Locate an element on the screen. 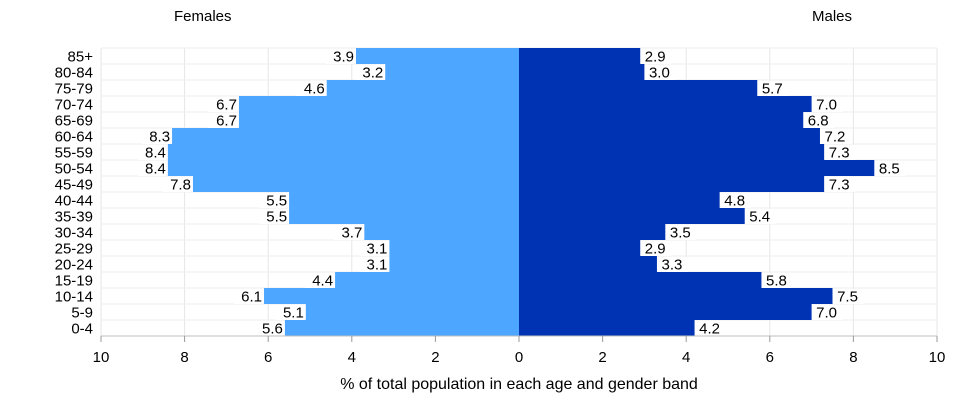 Image resolution: width=956 pixels, height=396 pixels. label-female-text: 4.6 is located at coordinates (314, 89).